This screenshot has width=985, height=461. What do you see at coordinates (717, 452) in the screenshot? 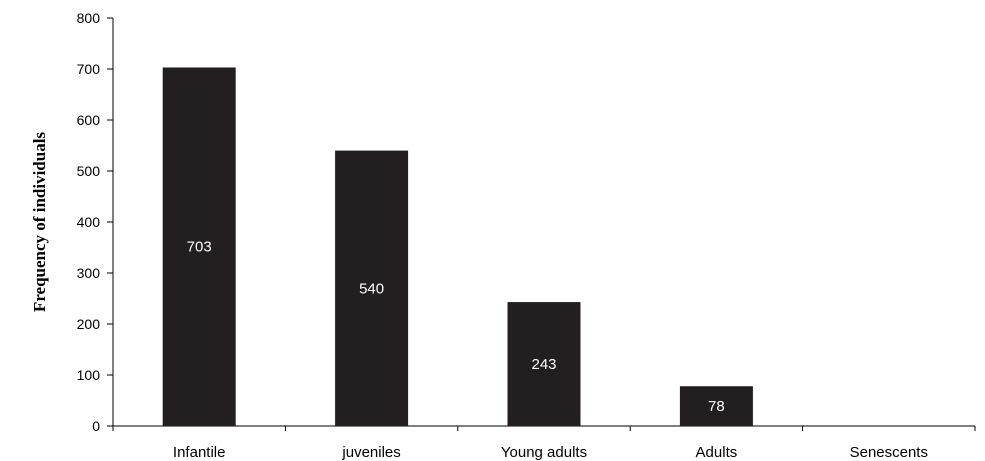
I see `x-category-label: Adults` at bounding box center [717, 452].